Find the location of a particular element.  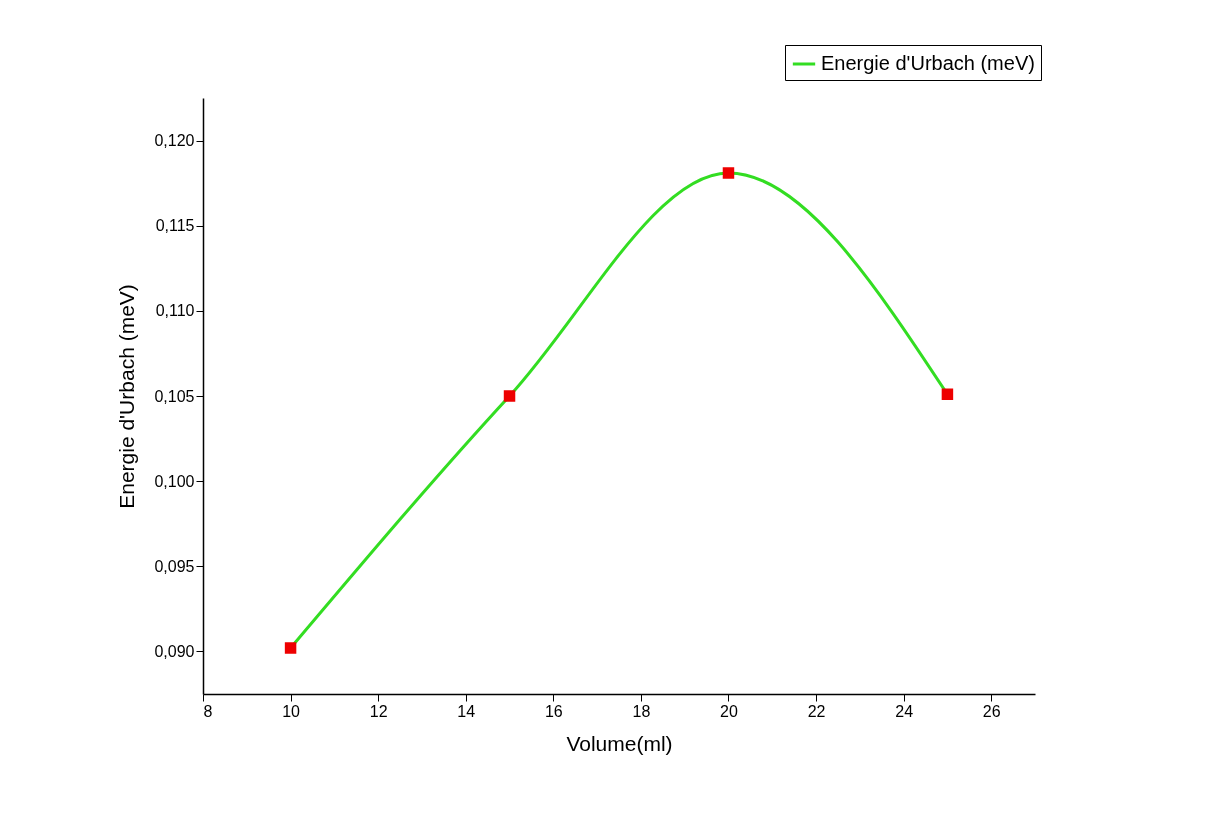

y-tick-label: 0,105 is located at coordinates (174, 396).